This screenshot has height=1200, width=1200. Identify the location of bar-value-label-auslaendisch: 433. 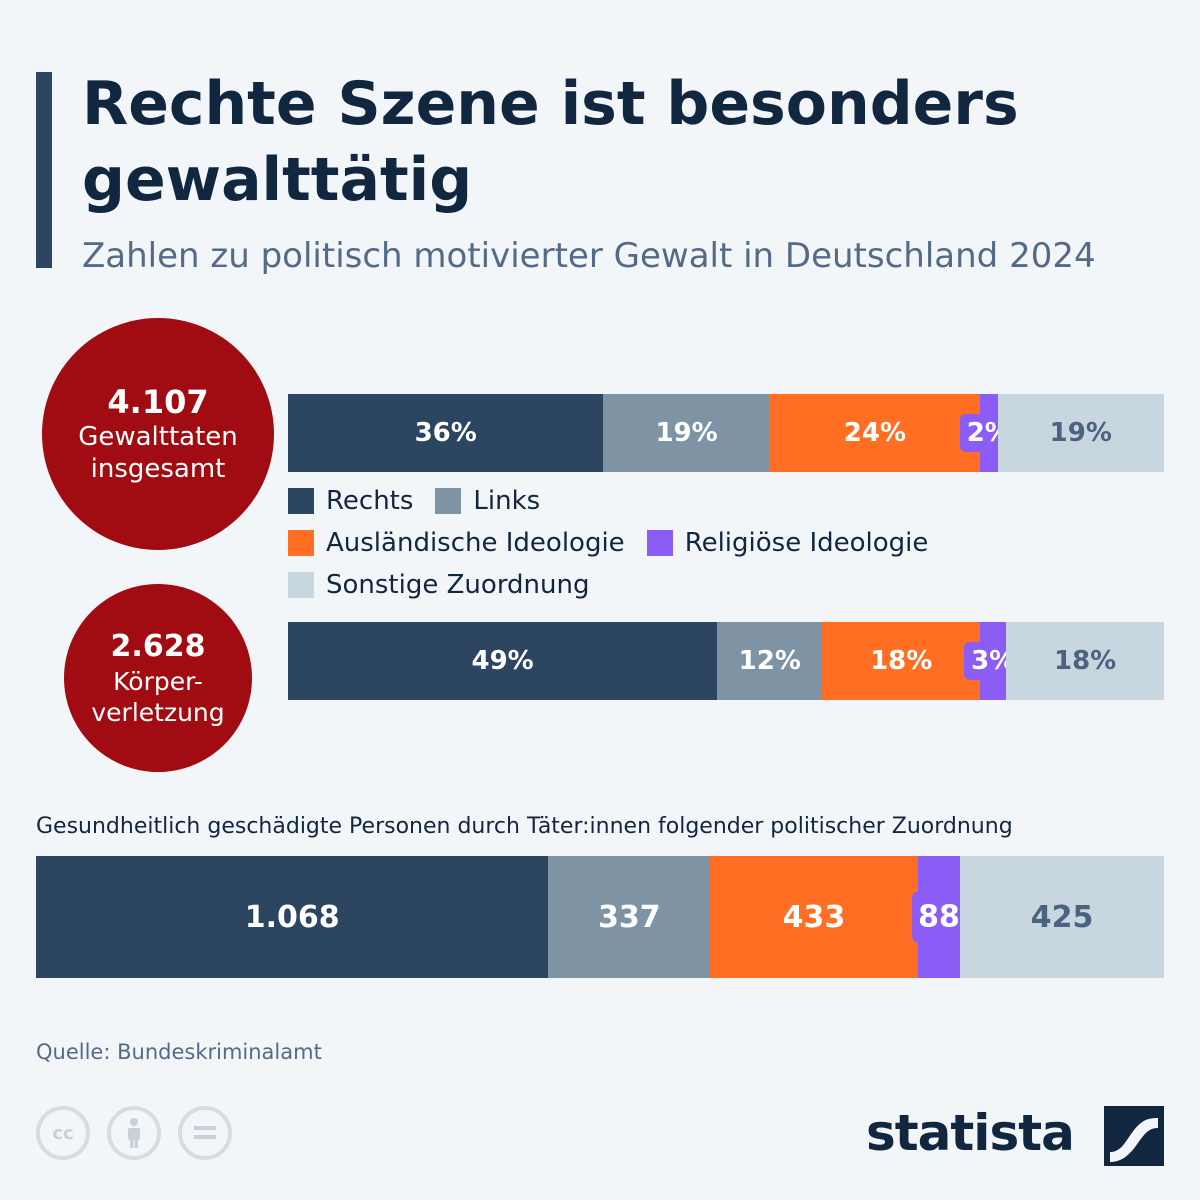
(814, 917).